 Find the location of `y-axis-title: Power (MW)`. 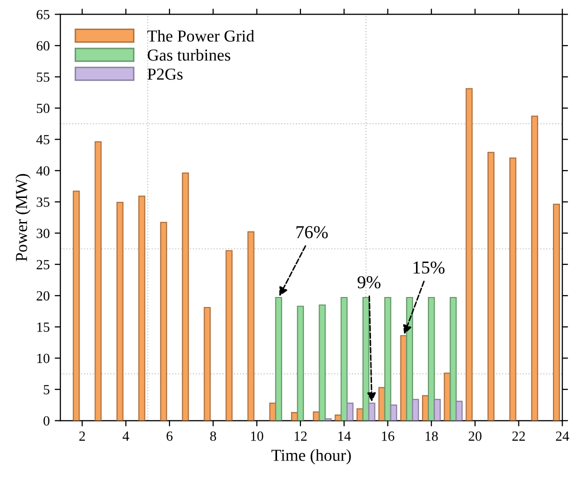

y-axis-title: Power (MW) is located at coordinates (23, 218).